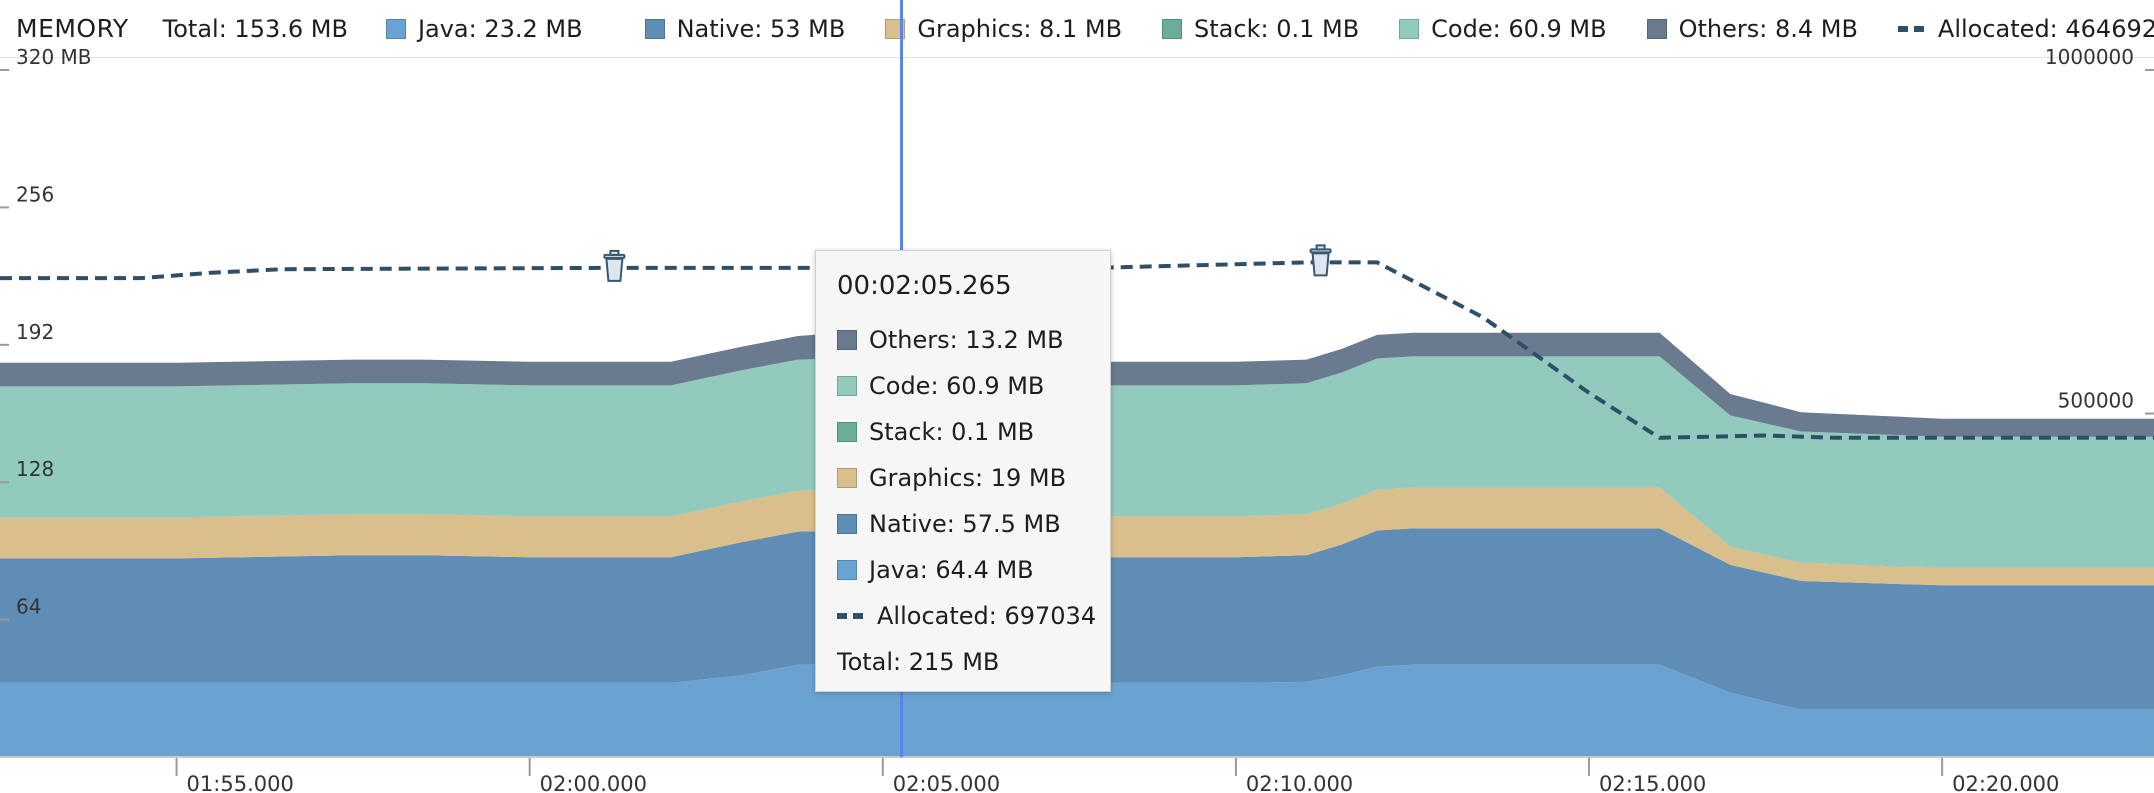  I want to click on x-tick-label-1: 02:00.000, so click(593, 782).